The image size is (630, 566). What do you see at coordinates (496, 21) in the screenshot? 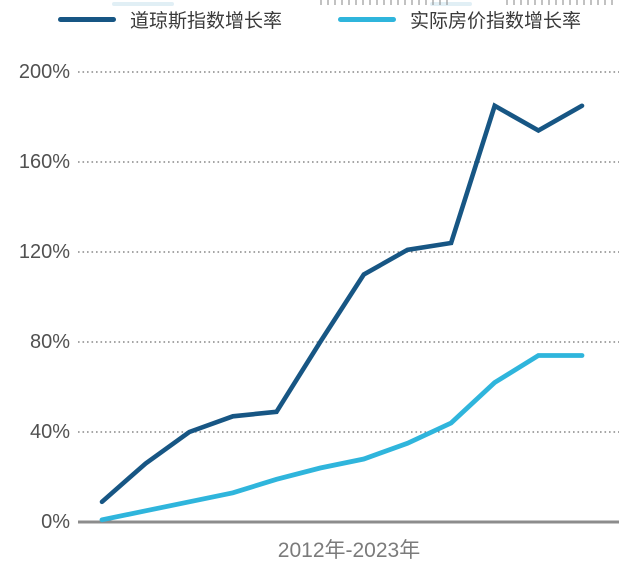
I see `legend-label-houseprice: 实际房价指数增长率` at bounding box center [496, 21].